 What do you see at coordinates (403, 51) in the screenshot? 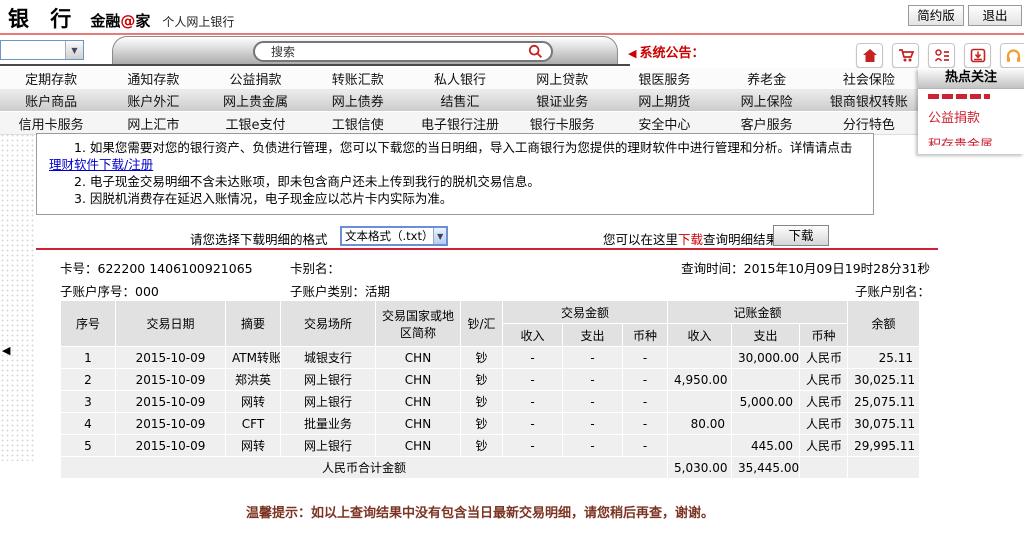
I see `search-input: 搜索` at bounding box center [403, 51].